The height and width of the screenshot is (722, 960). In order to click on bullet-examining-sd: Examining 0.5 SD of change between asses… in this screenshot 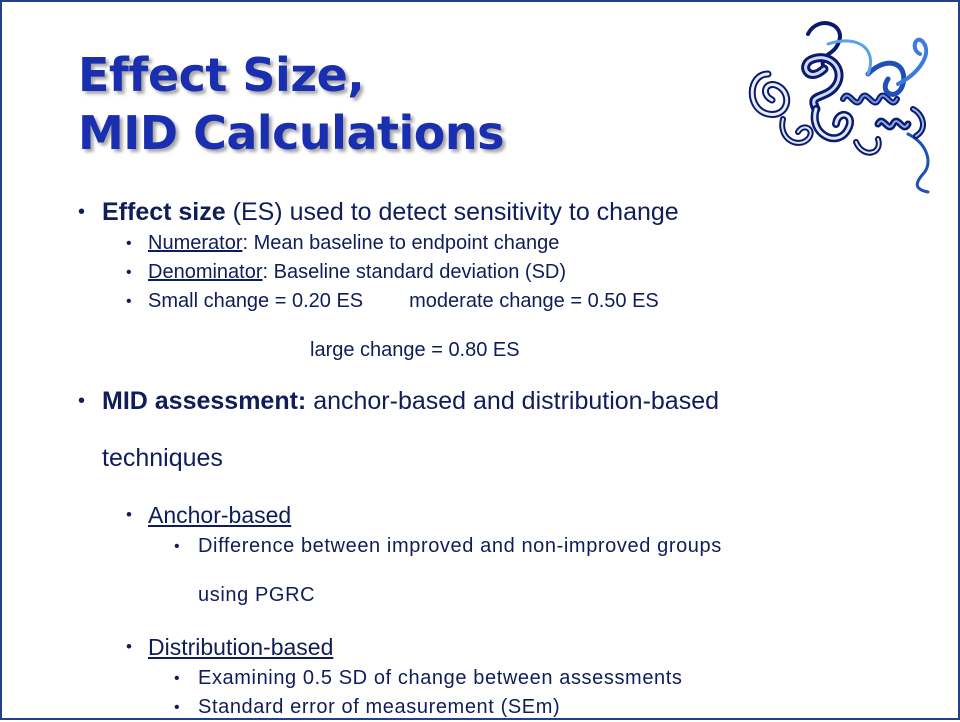, I will do `click(510, 678)`.